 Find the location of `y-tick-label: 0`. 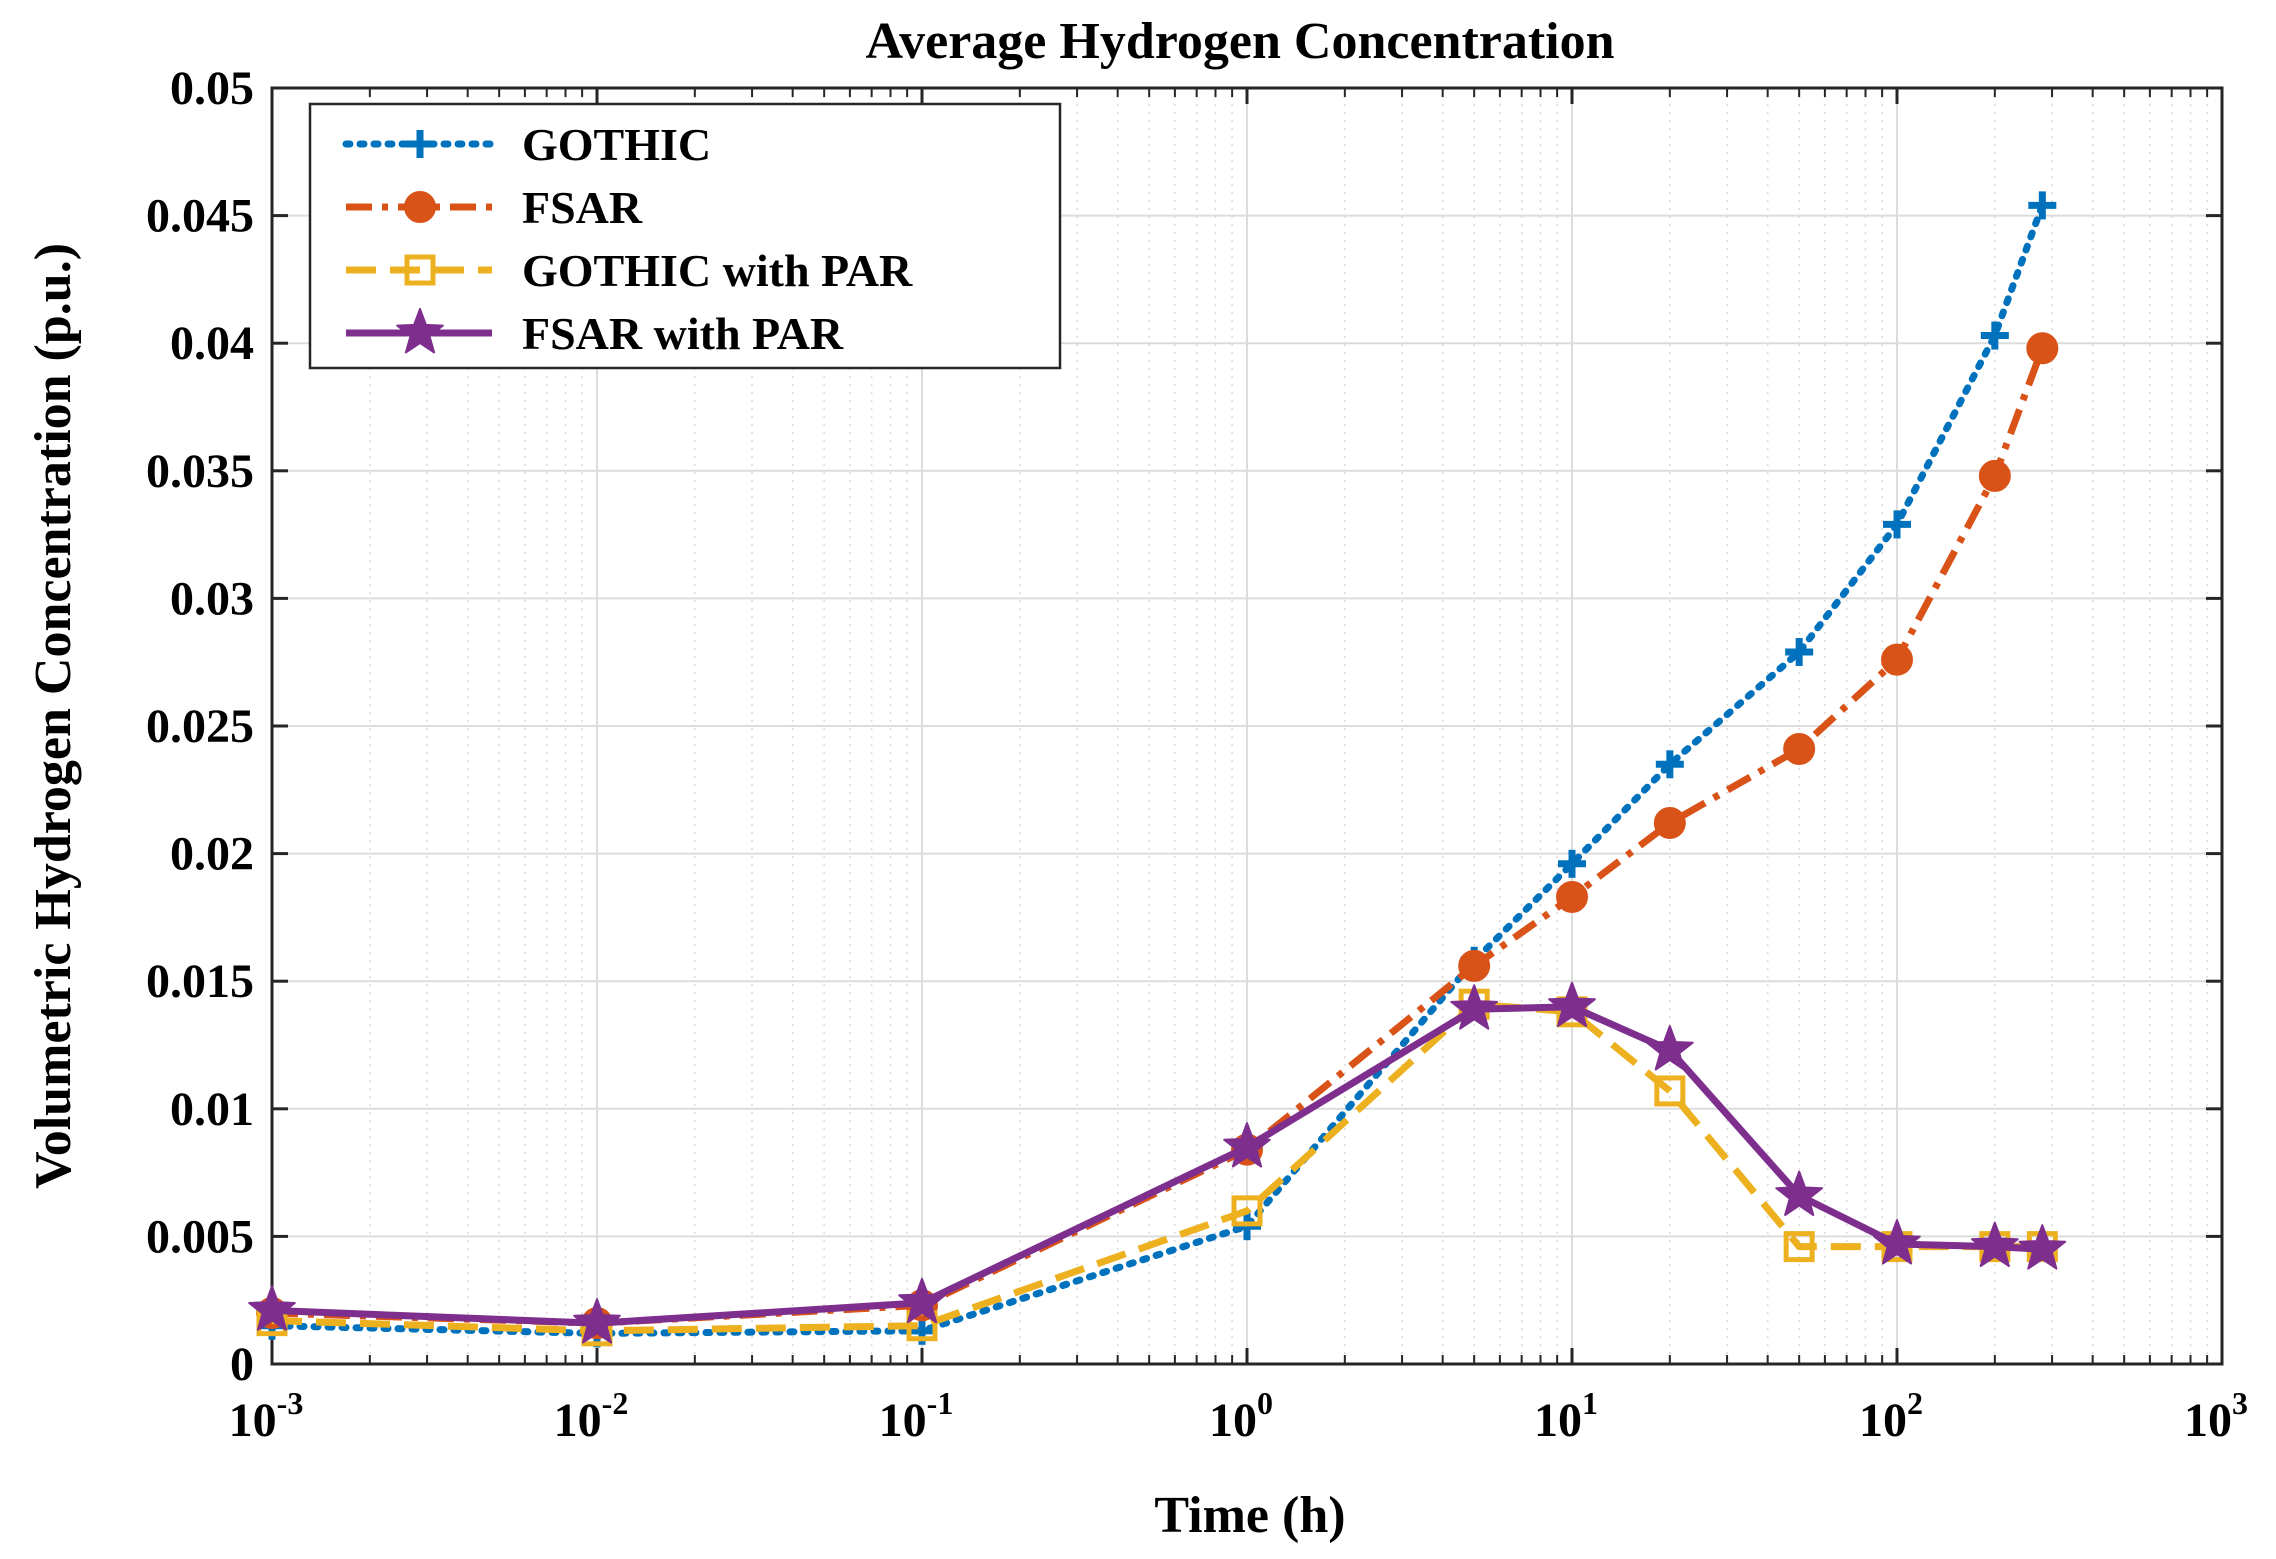

y-tick-label: 0 is located at coordinates (242, 1364).